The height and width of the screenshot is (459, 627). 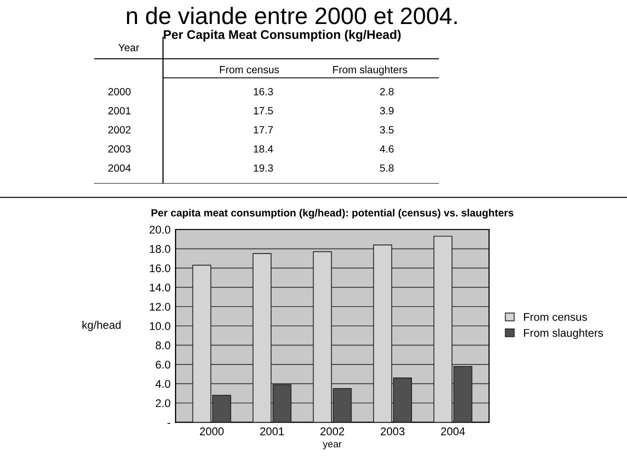 What do you see at coordinates (387, 130) in the screenshot?
I see `text: 3.5` at bounding box center [387, 130].